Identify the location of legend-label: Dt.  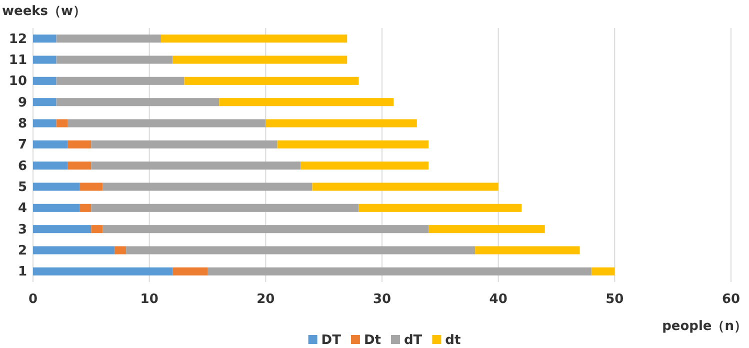
(372, 340).